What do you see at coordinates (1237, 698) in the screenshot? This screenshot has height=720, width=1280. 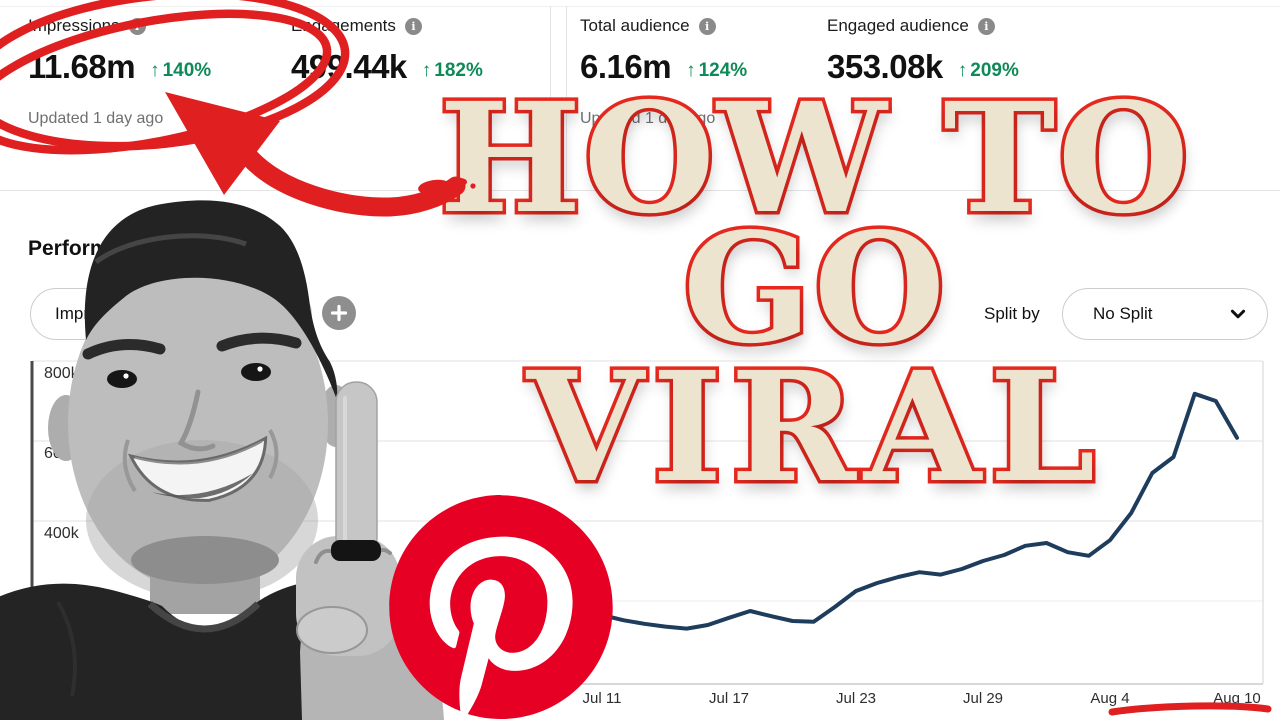 I see `x-axis-tick: Aug 10` at bounding box center [1237, 698].